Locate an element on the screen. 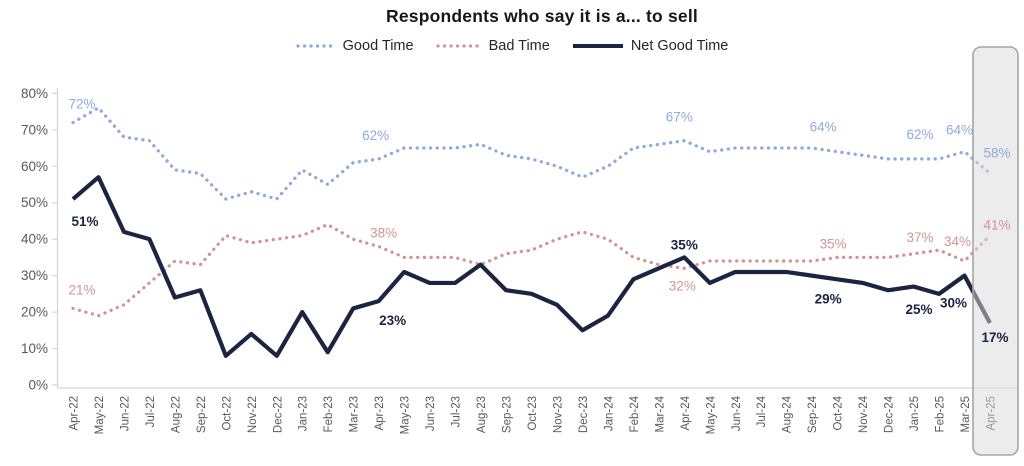 This screenshot has height=466, width=1024. y-axis-label: 0% is located at coordinates (38, 385).